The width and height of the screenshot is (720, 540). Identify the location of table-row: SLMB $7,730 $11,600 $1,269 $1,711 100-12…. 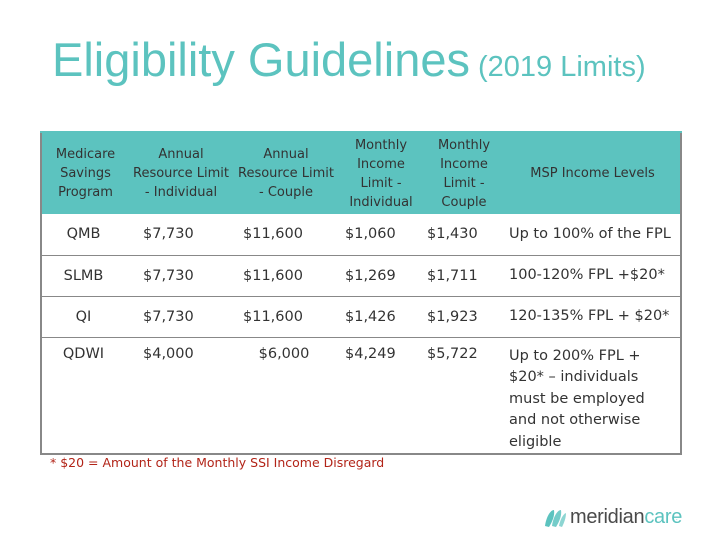
(361, 275).